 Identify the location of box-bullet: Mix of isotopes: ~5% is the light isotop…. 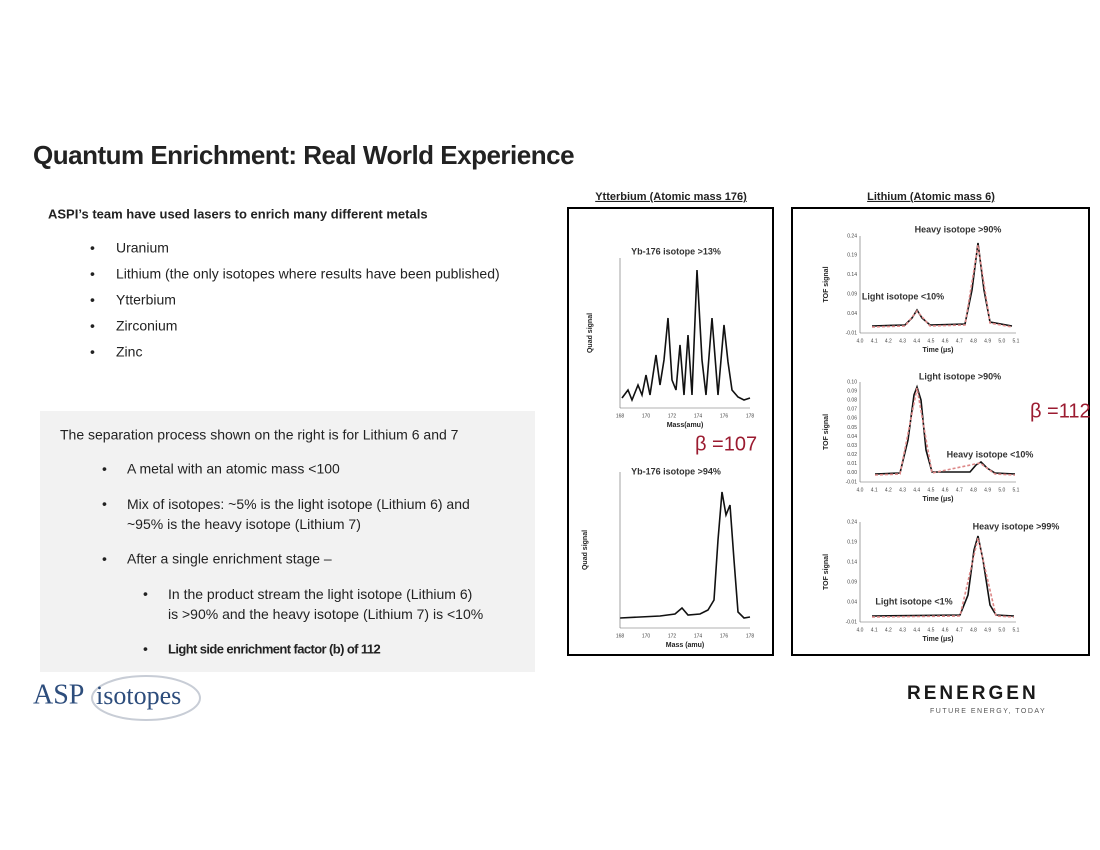
(298, 514).